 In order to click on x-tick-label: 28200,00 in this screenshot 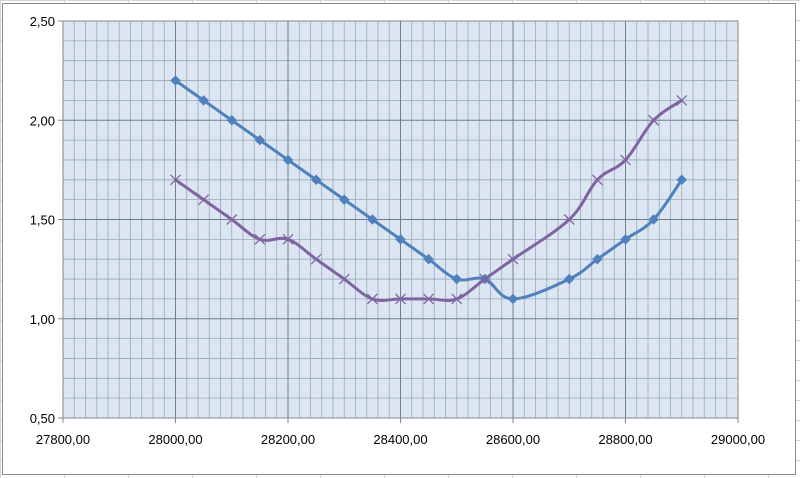, I will do `click(288, 439)`.